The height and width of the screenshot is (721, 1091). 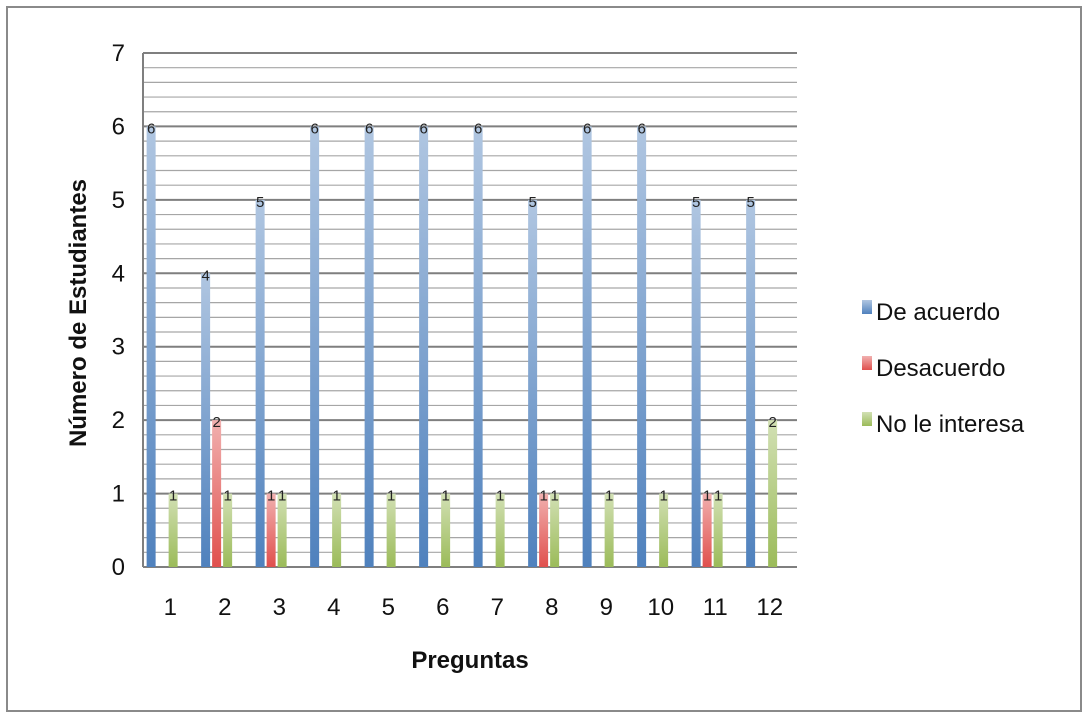 What do you see at coordinates (940, 368) in the screenshot?
I see `legend-label: Desacuerdo` at bounding box center [940, 368].